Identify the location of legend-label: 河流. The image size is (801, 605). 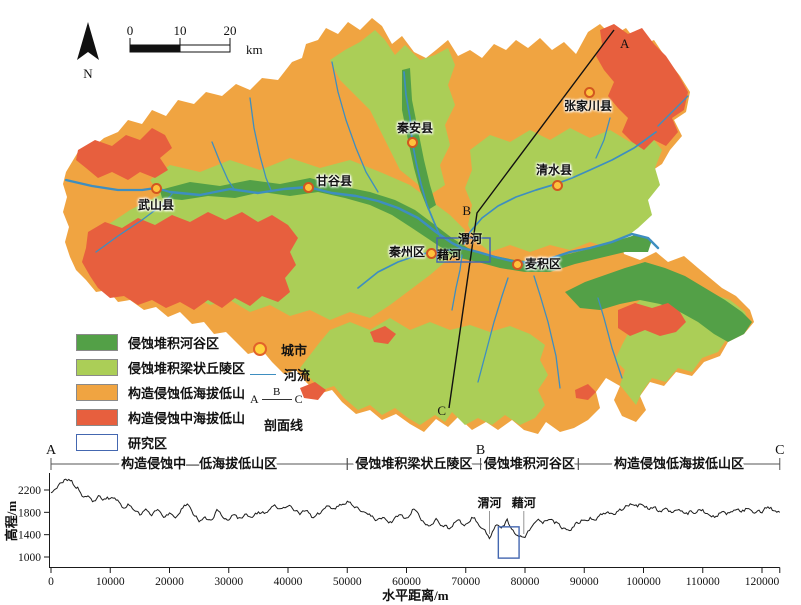
(297, 375).